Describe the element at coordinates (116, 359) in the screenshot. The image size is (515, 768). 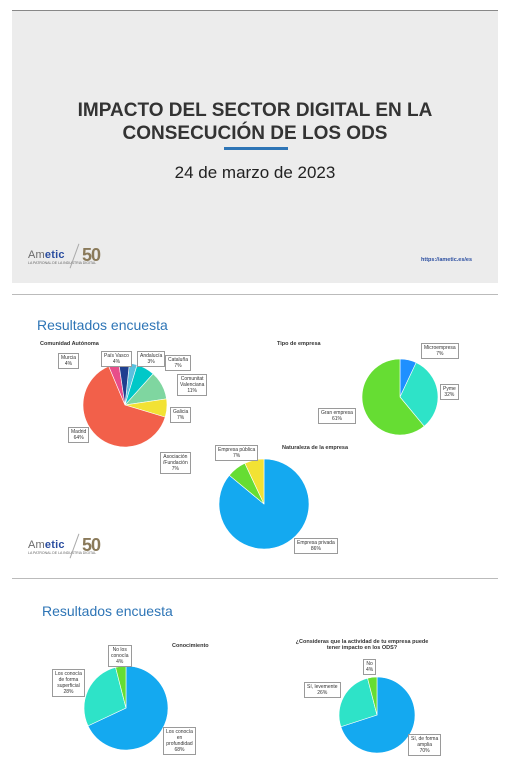
I see `data-label-0-6: País Vasco 4%` at that location.